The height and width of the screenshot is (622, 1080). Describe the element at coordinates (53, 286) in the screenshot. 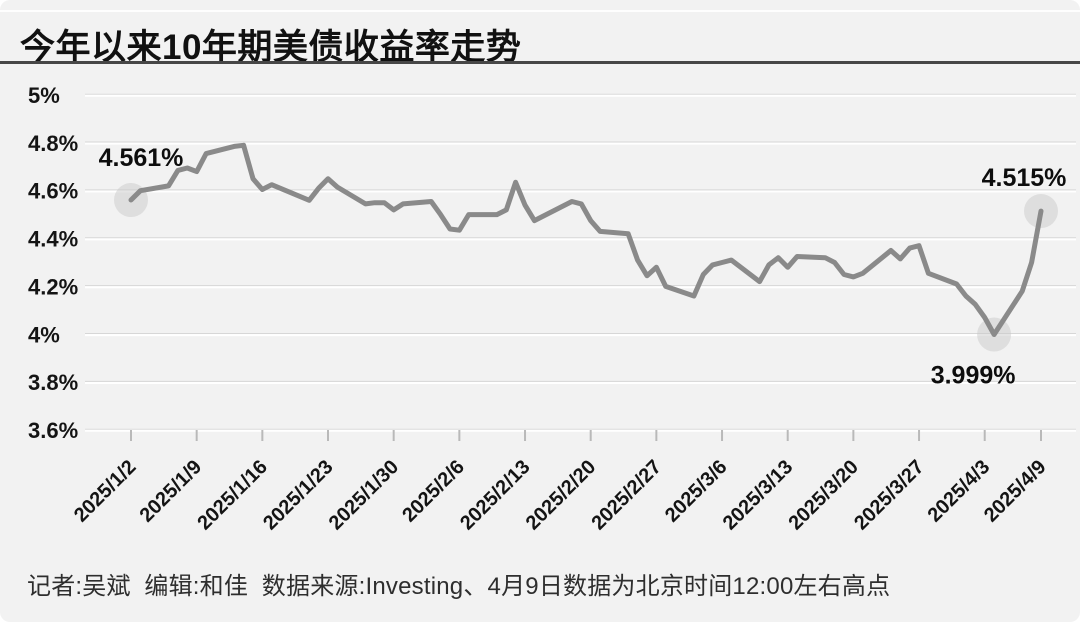

I see `y-tick-label: 4.2%` at that location.